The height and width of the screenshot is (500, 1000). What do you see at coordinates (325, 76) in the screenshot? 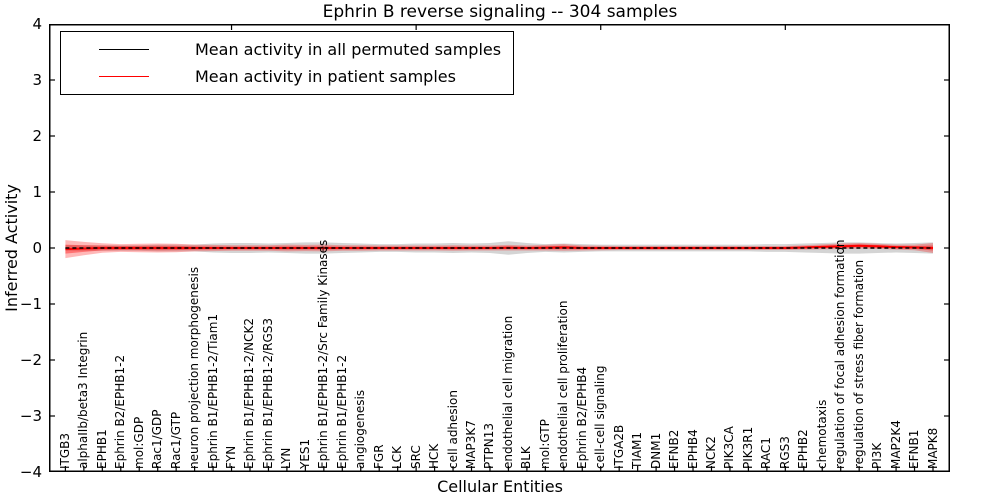
I see `legend-label-patient: Mean activity in patient samples` at bounding box center [325, 76].